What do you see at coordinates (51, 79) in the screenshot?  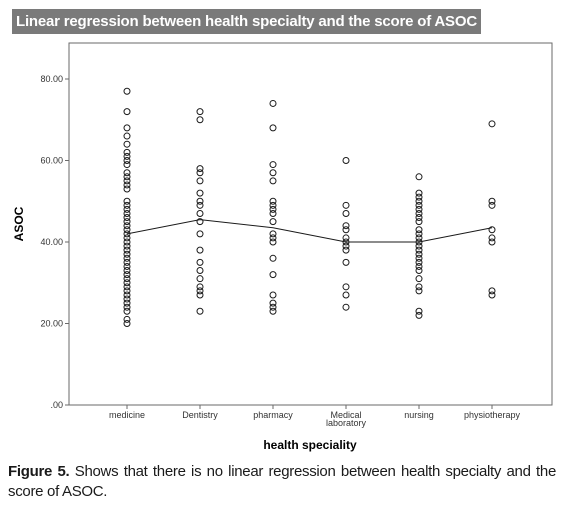 I see `y-tick-label: 80.00` at bounding box center [51, 79].